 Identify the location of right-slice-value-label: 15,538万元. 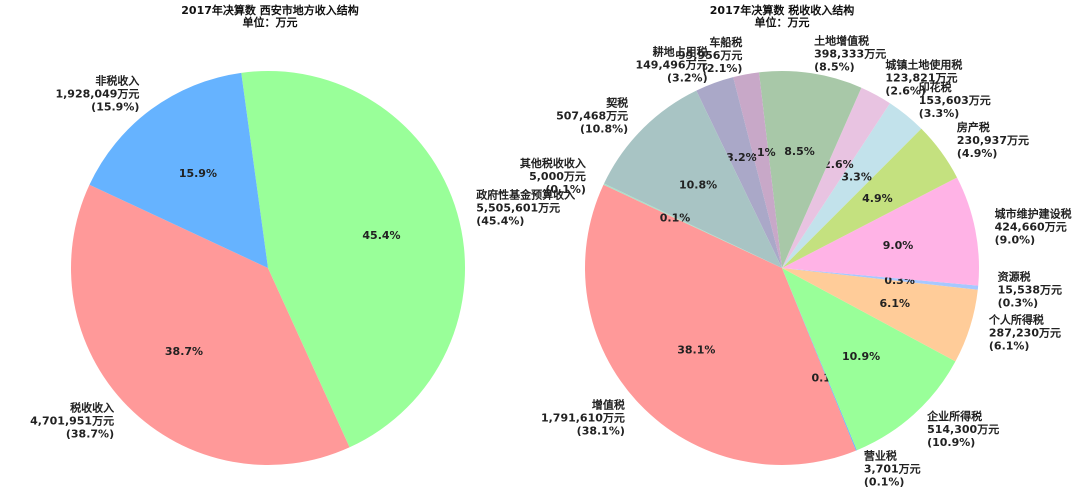
(1030, 290).